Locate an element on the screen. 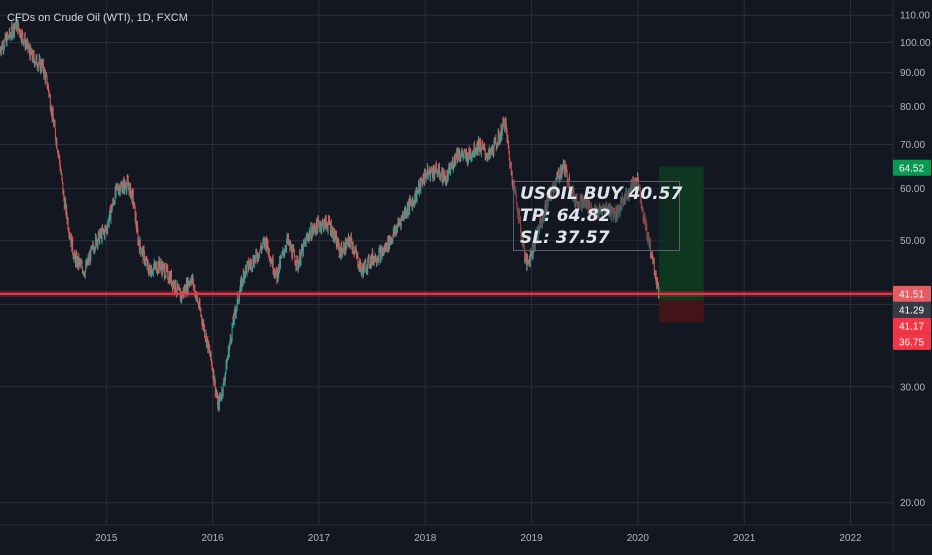 This screenshot has width=932, height=555. price-tag-label: 41.29 is located at coordinates (911, 310).